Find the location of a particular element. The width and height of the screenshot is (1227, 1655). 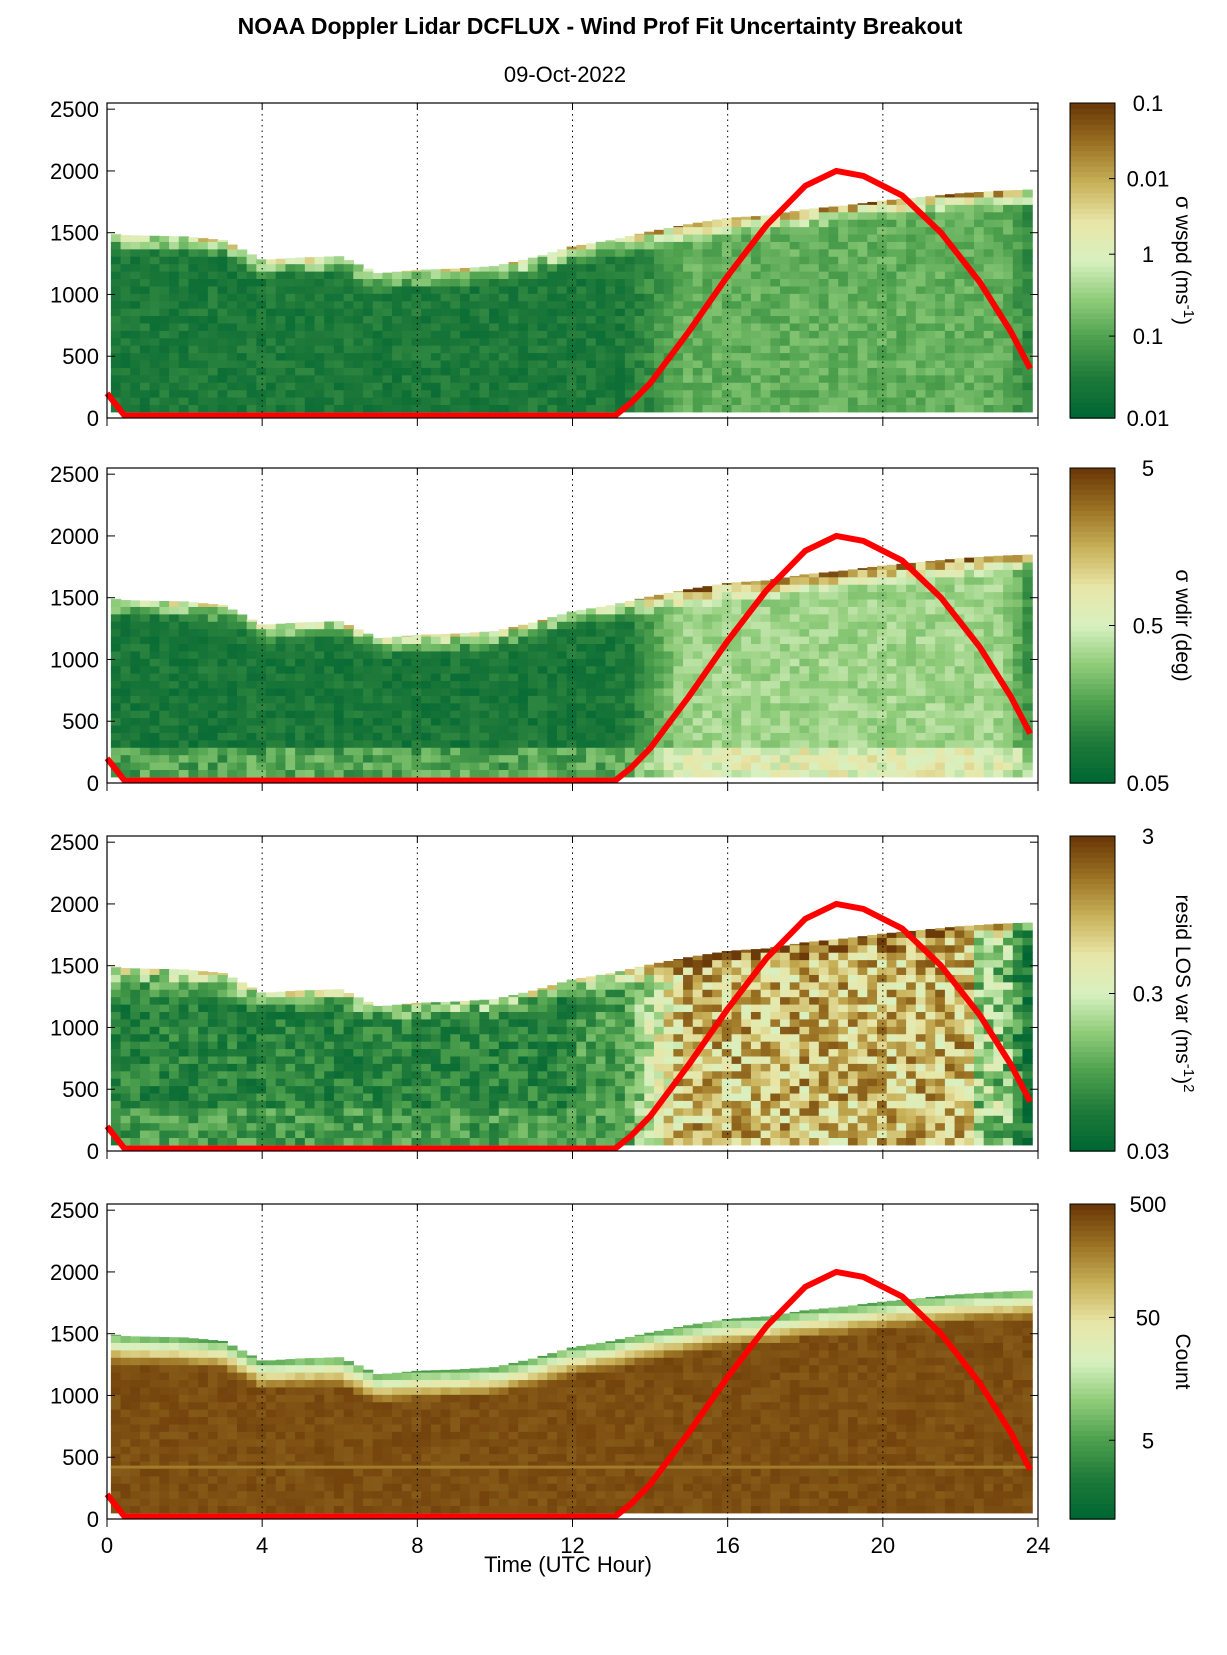

y-tick-label: 500 is located at coordinates (80, 356).